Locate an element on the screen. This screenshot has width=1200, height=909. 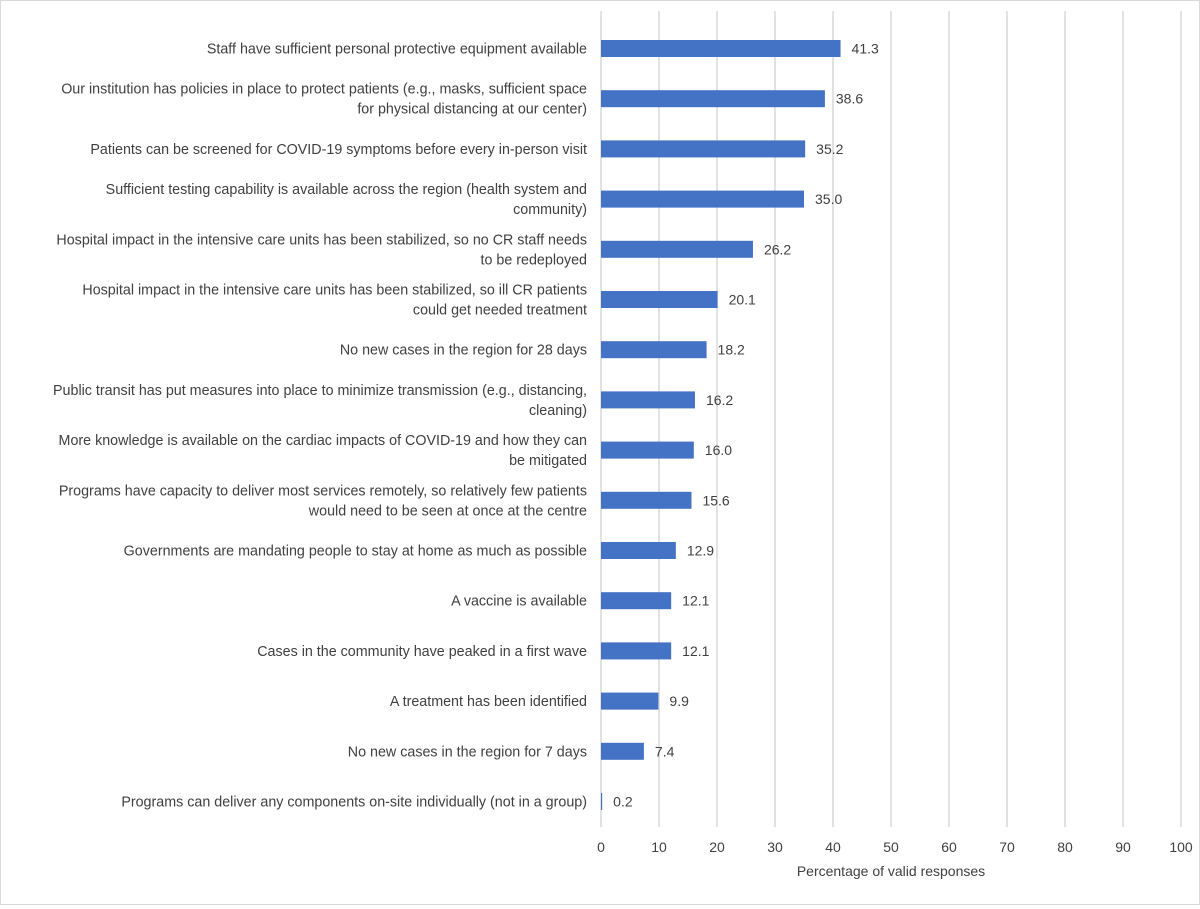
value-label: 16.0 is located at coordinates (718, 450).